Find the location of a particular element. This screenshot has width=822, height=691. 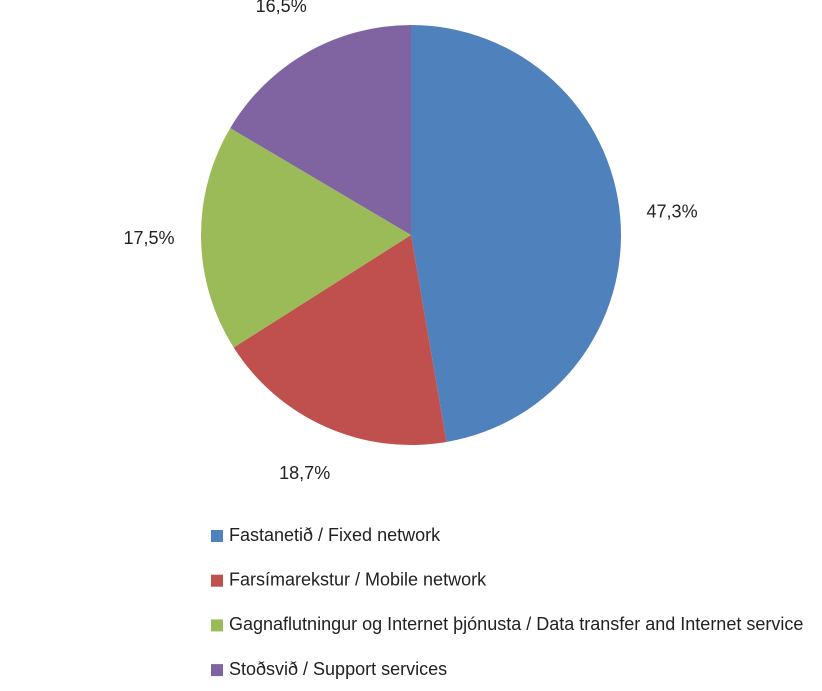

data-label: 18,7% is located at coordinates (304, 473).